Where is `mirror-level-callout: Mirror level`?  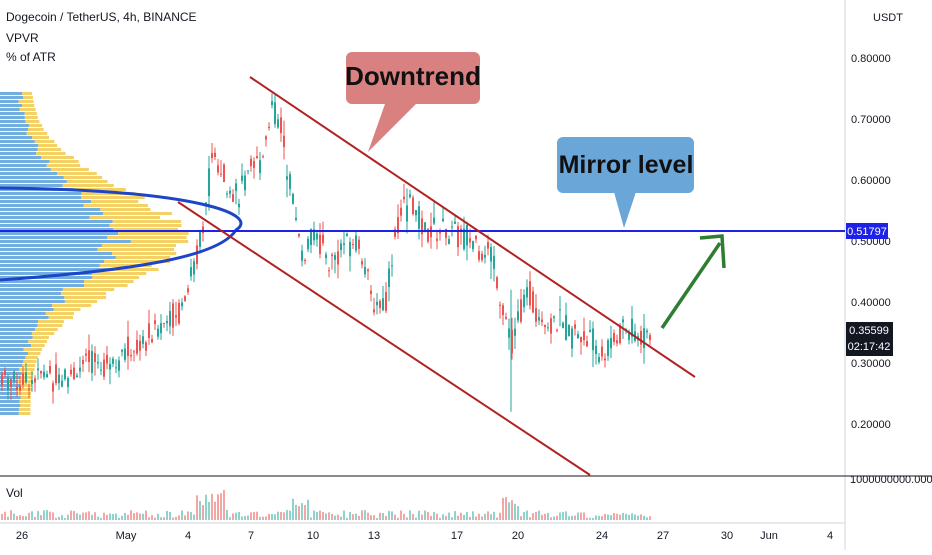
mirror-level-callout: Mirror level is located at coordinates (625, 182).